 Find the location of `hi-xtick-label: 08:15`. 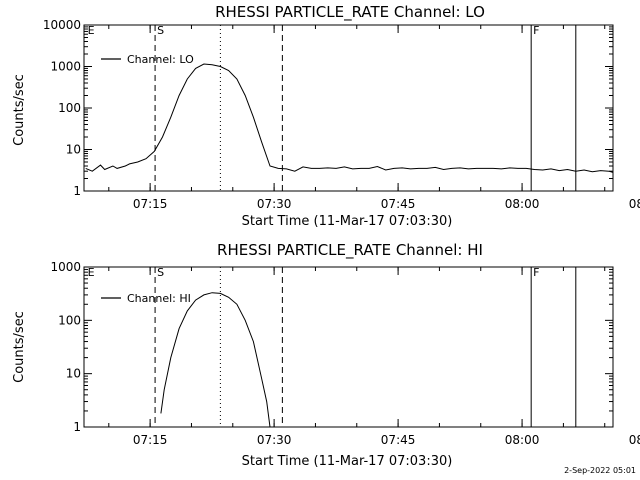

hi-xtick-label: 08:15 is located at coordinates (634, 440).